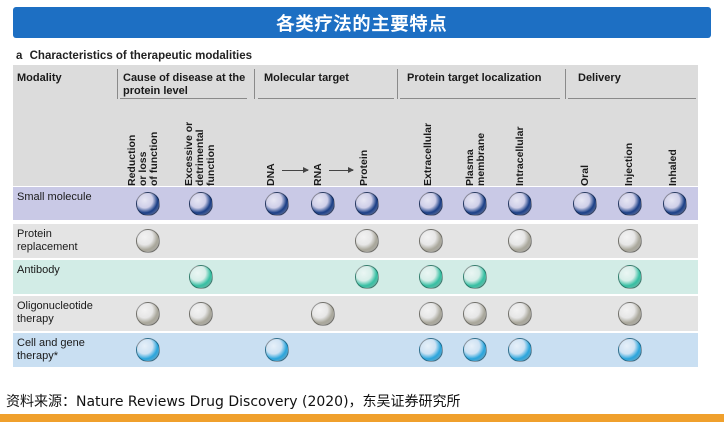  Describe the element at coordinates (184, 84) in the screenshot. I see `group-cause: Cause of disease at the protein level` at that location.